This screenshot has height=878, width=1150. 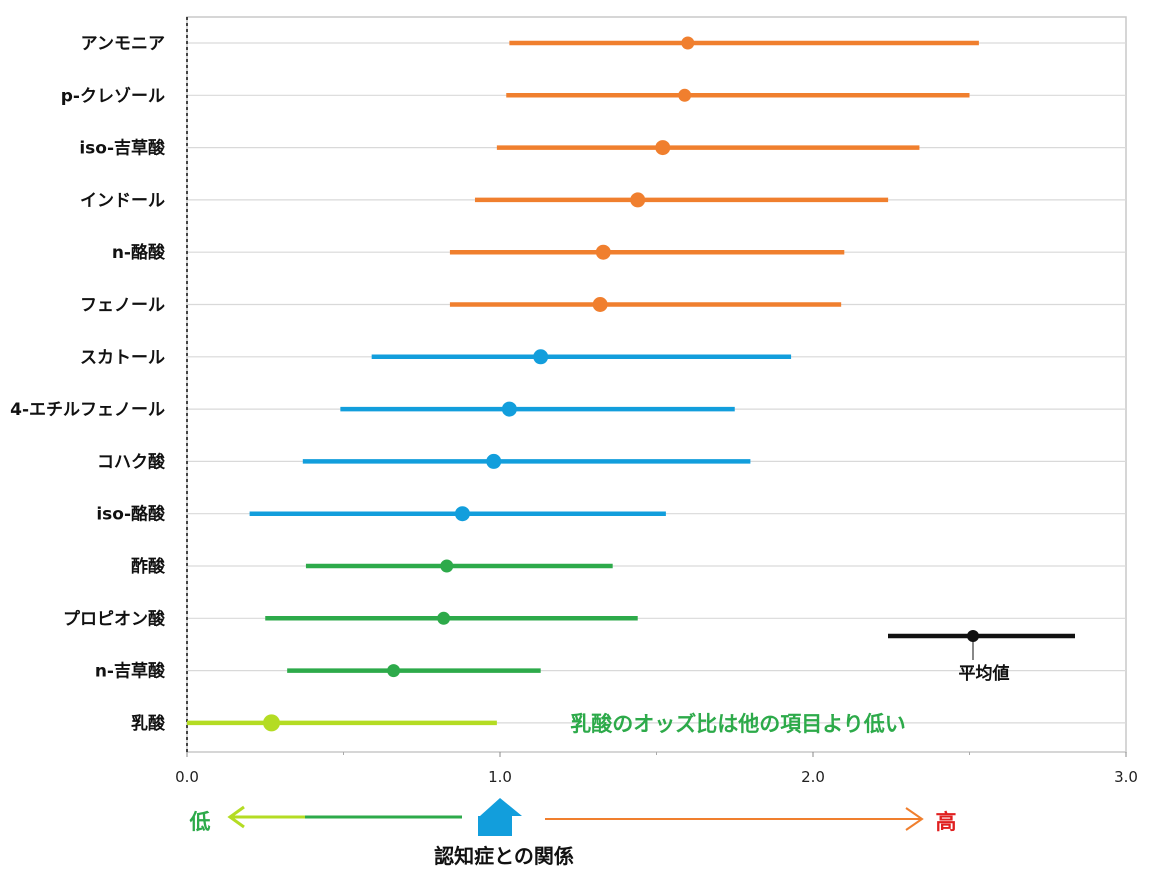 I want to click on legend-label: 平均値, so click(x=984, y=673).